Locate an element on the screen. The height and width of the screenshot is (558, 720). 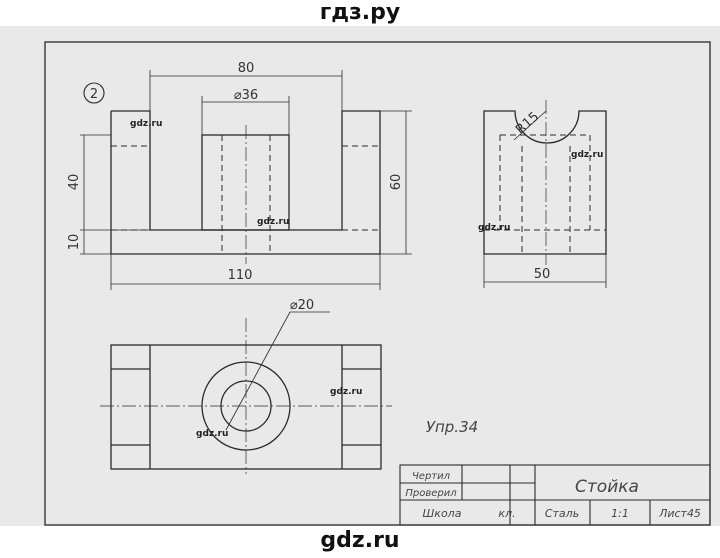
drawing-number: 2 is located at coordinates (94, 94).